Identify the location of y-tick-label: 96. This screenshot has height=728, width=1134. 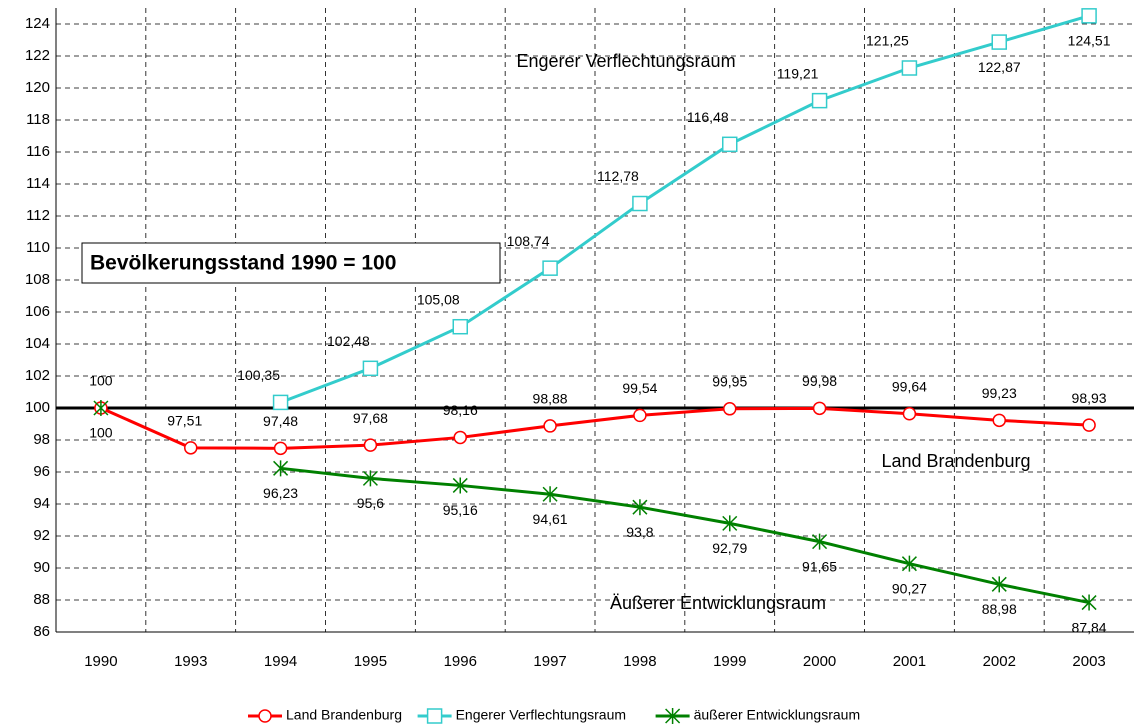
(41, 471).